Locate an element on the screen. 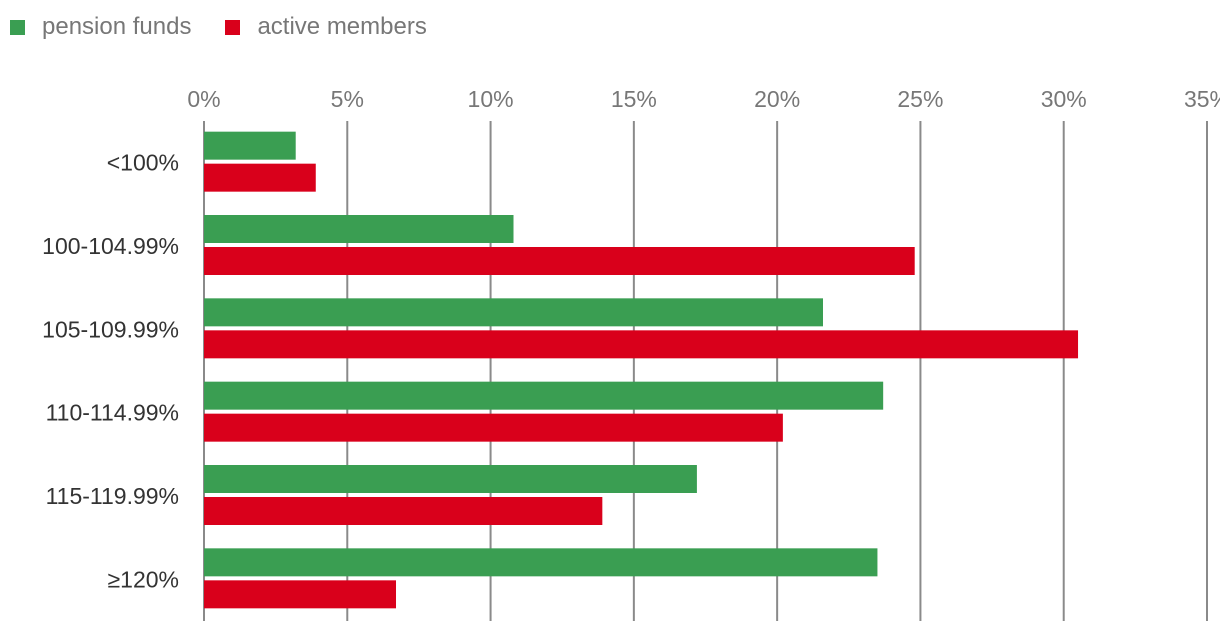 The image size is (1220, 634). legend-label-active-members: active members is located at coordinates (342, 26).